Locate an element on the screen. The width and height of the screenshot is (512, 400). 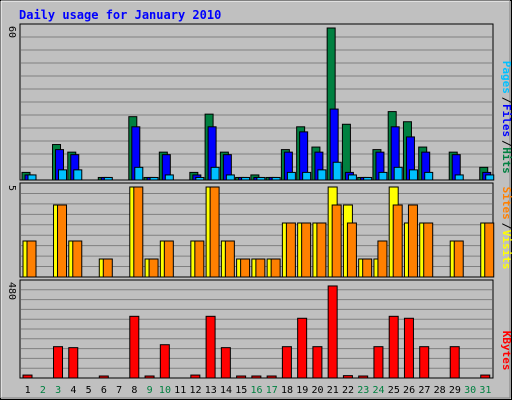
x-tick-label-day-7: 7 is located at coordinates (119, 390).